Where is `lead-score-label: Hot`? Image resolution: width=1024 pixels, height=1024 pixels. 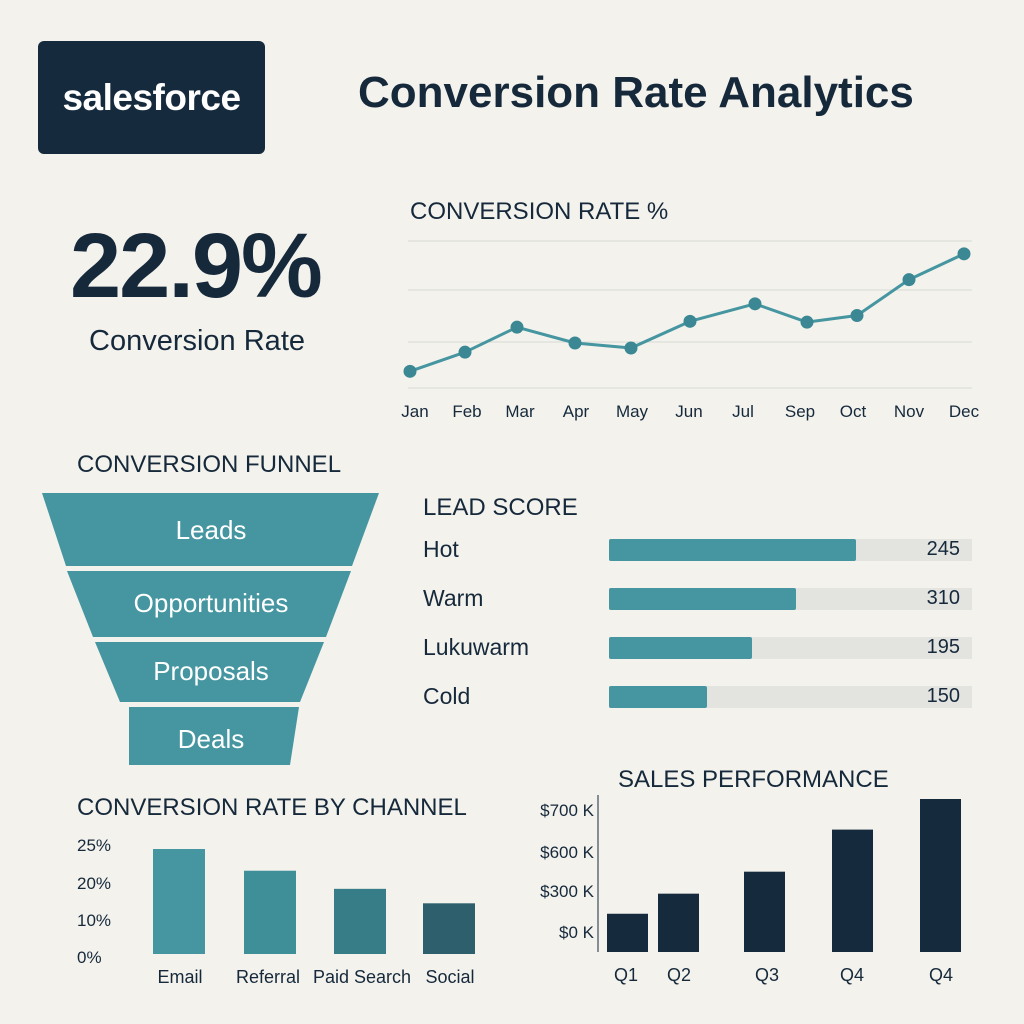 lead-score-label: Hot is located at coordinates (441, 549).